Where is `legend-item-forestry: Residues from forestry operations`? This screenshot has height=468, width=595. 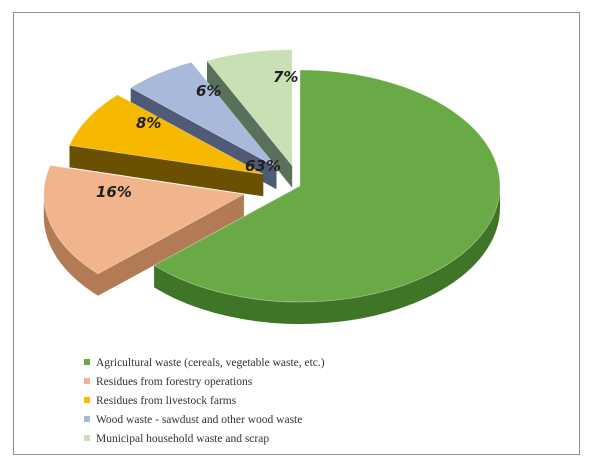
legend-item-forestry: Residues from forestry operations is located at coordinates (204, 382).